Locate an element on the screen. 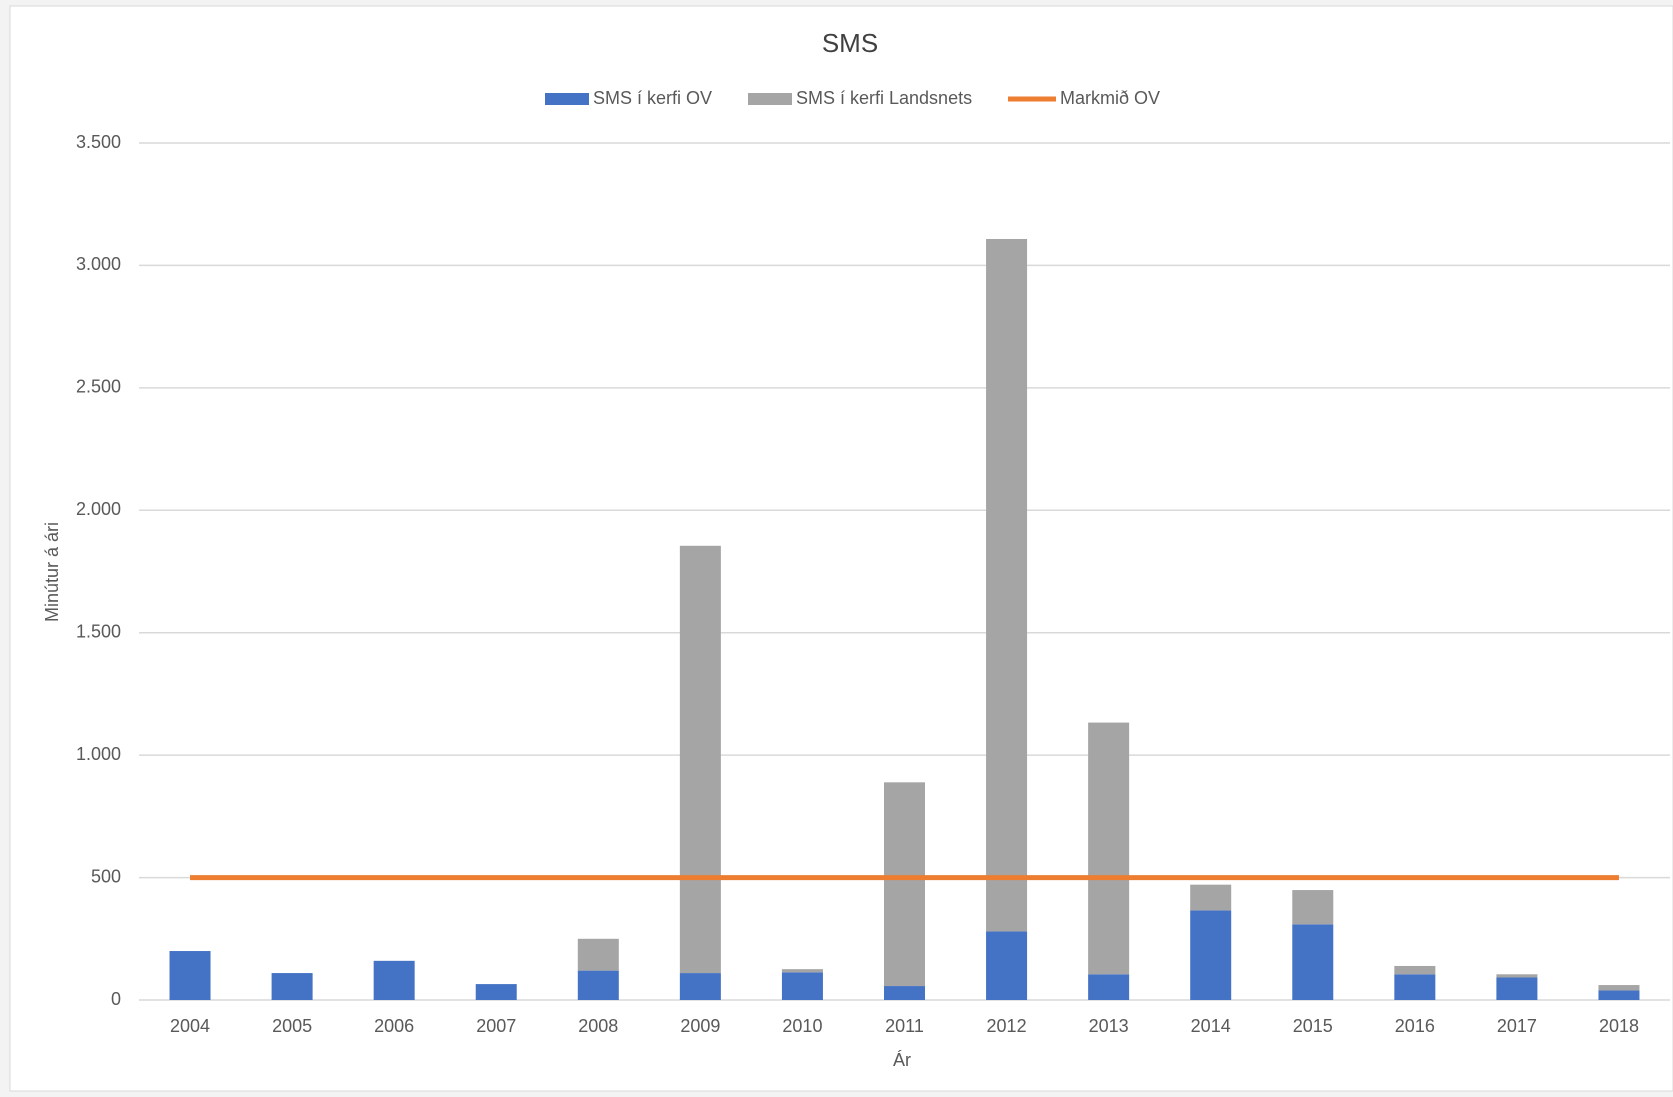  x-tick-label: 2009 is located at coordinates (700, 1026).